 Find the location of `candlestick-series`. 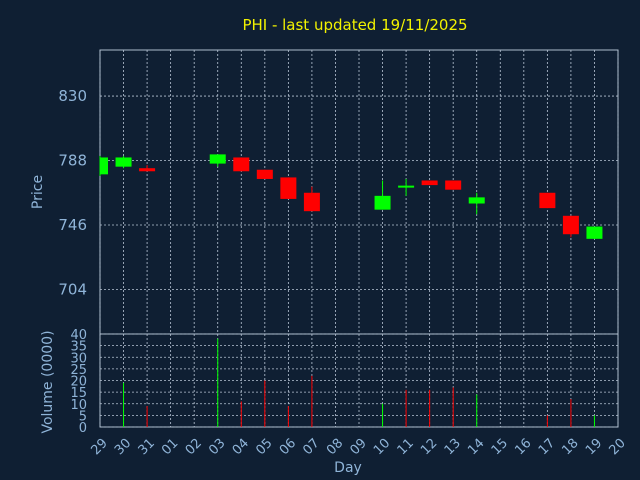

candlestick-series is located at coordinates (351, 196).